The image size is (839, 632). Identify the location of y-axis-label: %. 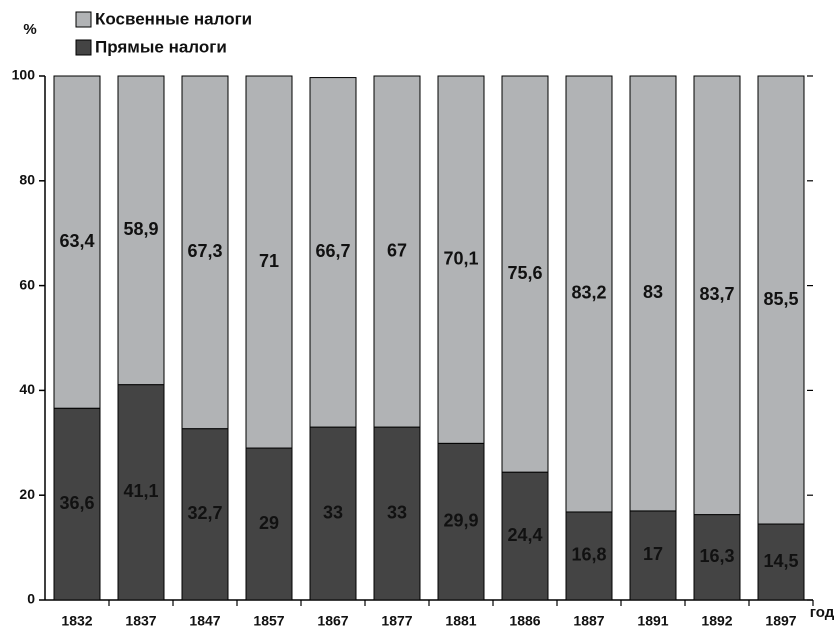
(29, 29).